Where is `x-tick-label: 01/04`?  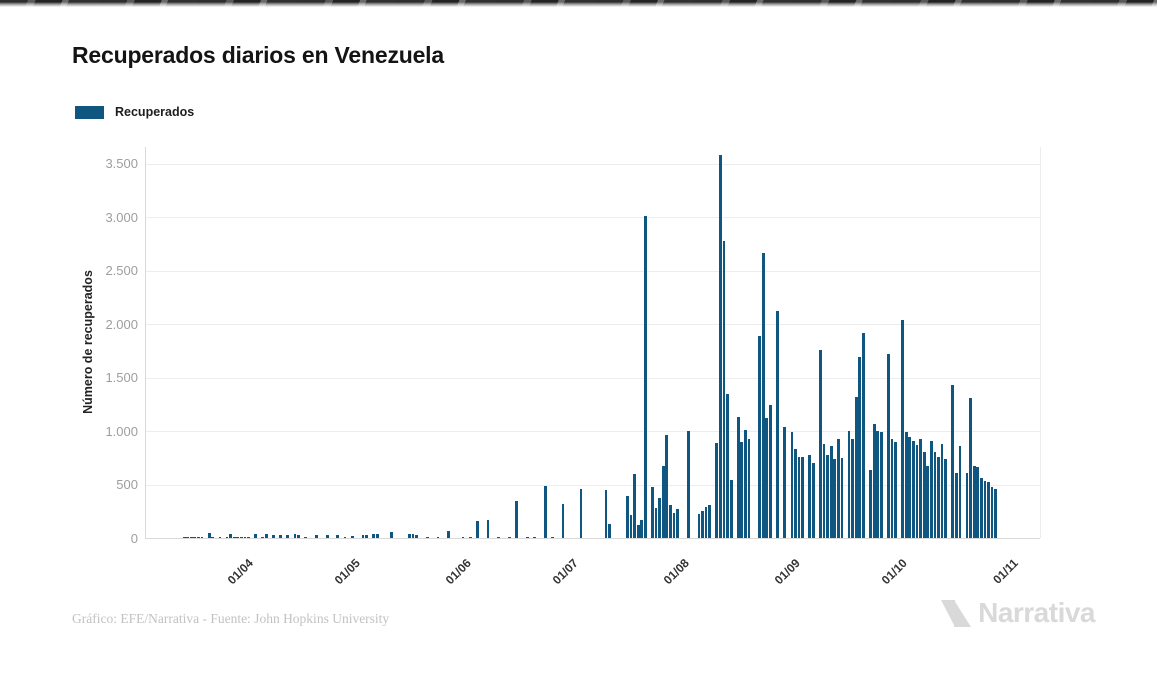 x-tick-label: 01/04 is located at coordinates (240, 572).